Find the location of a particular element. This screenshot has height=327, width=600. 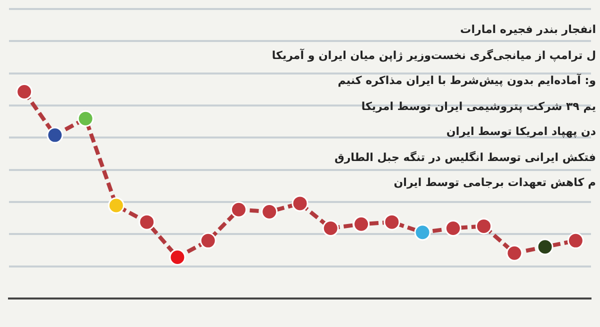

text: انفجار بندر فجیره امارات is located at coordinates (527, 30).